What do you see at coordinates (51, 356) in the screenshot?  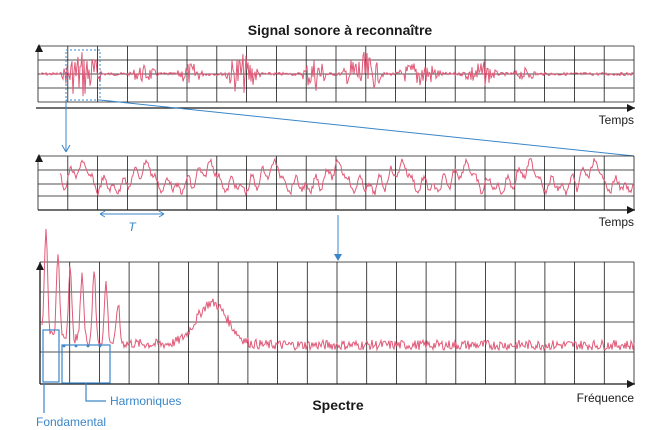 I see `fundamental-box` at bounding box center [51, 356].